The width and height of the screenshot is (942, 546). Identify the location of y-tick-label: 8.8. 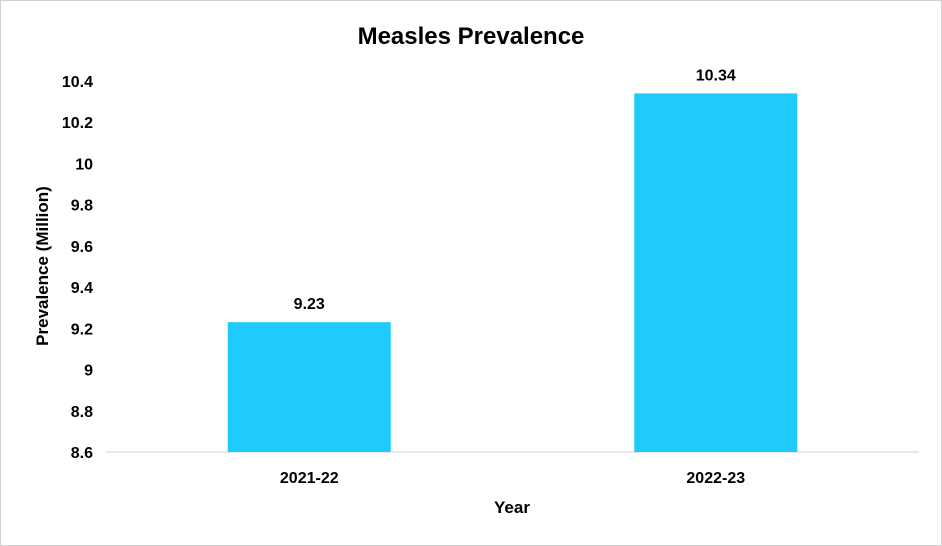
(82, 412).